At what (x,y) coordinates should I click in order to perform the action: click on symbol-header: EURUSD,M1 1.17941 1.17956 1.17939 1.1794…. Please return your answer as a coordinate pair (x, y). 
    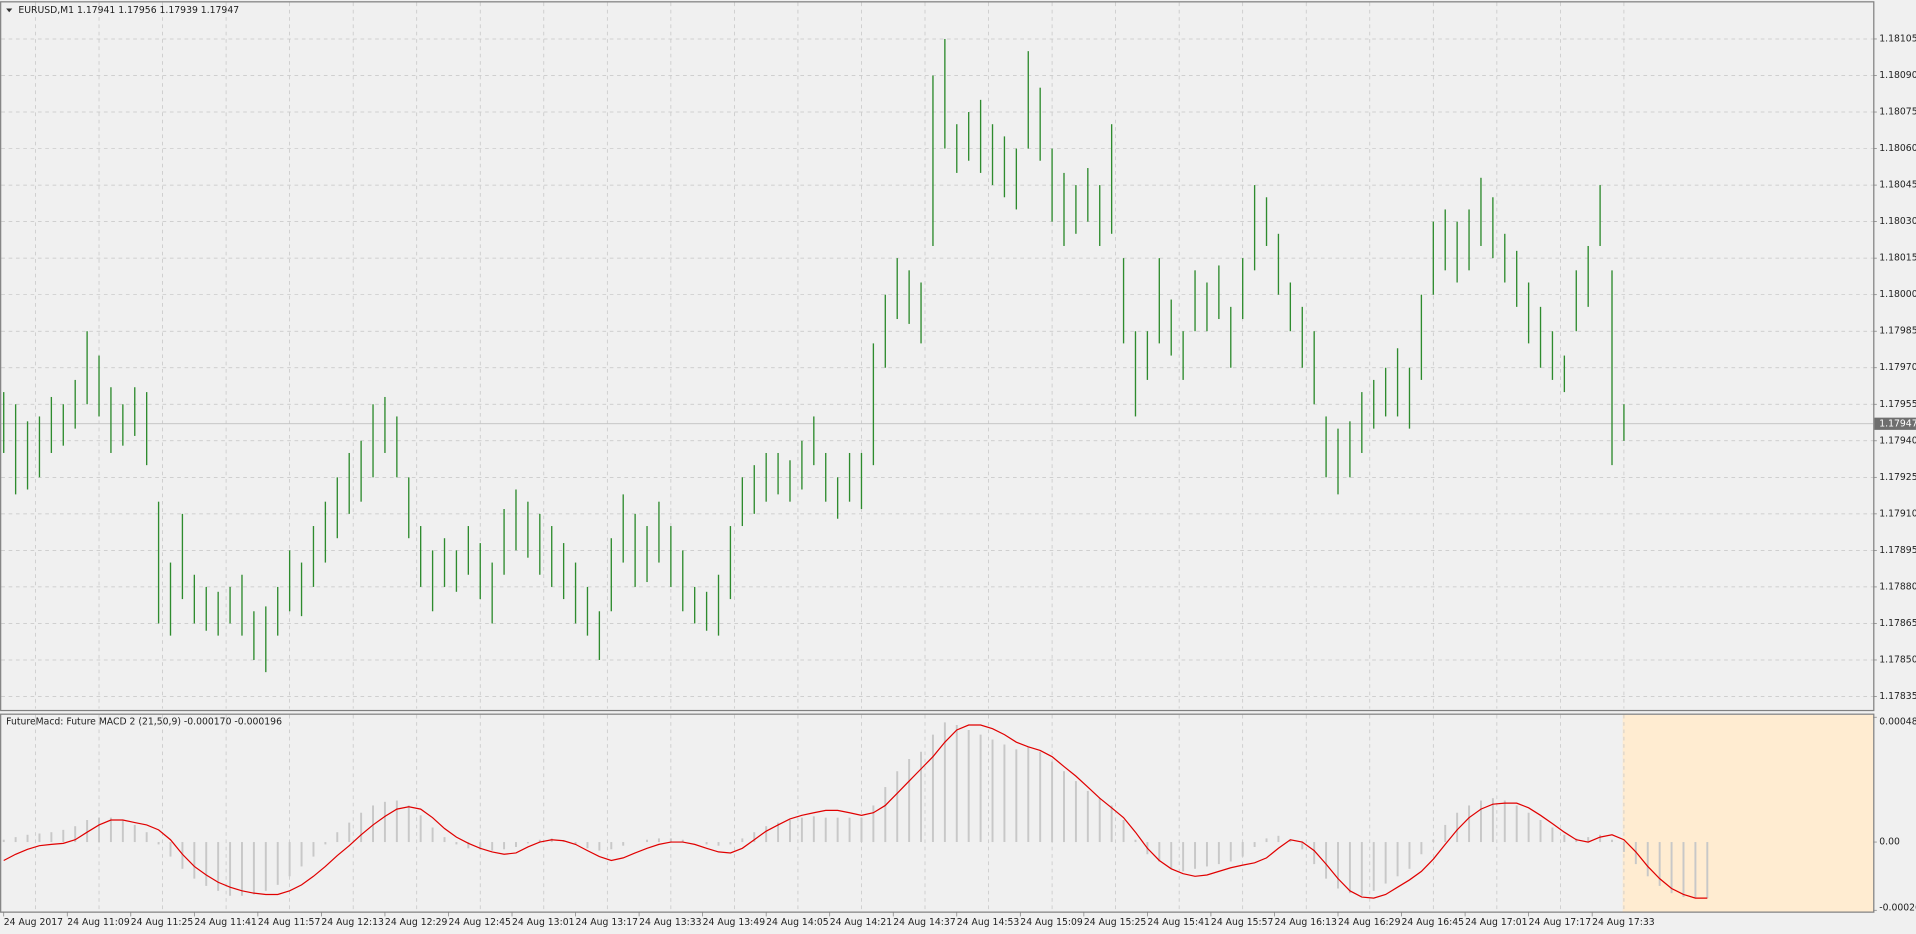
    Looking at the image, I should click on (128, 10).